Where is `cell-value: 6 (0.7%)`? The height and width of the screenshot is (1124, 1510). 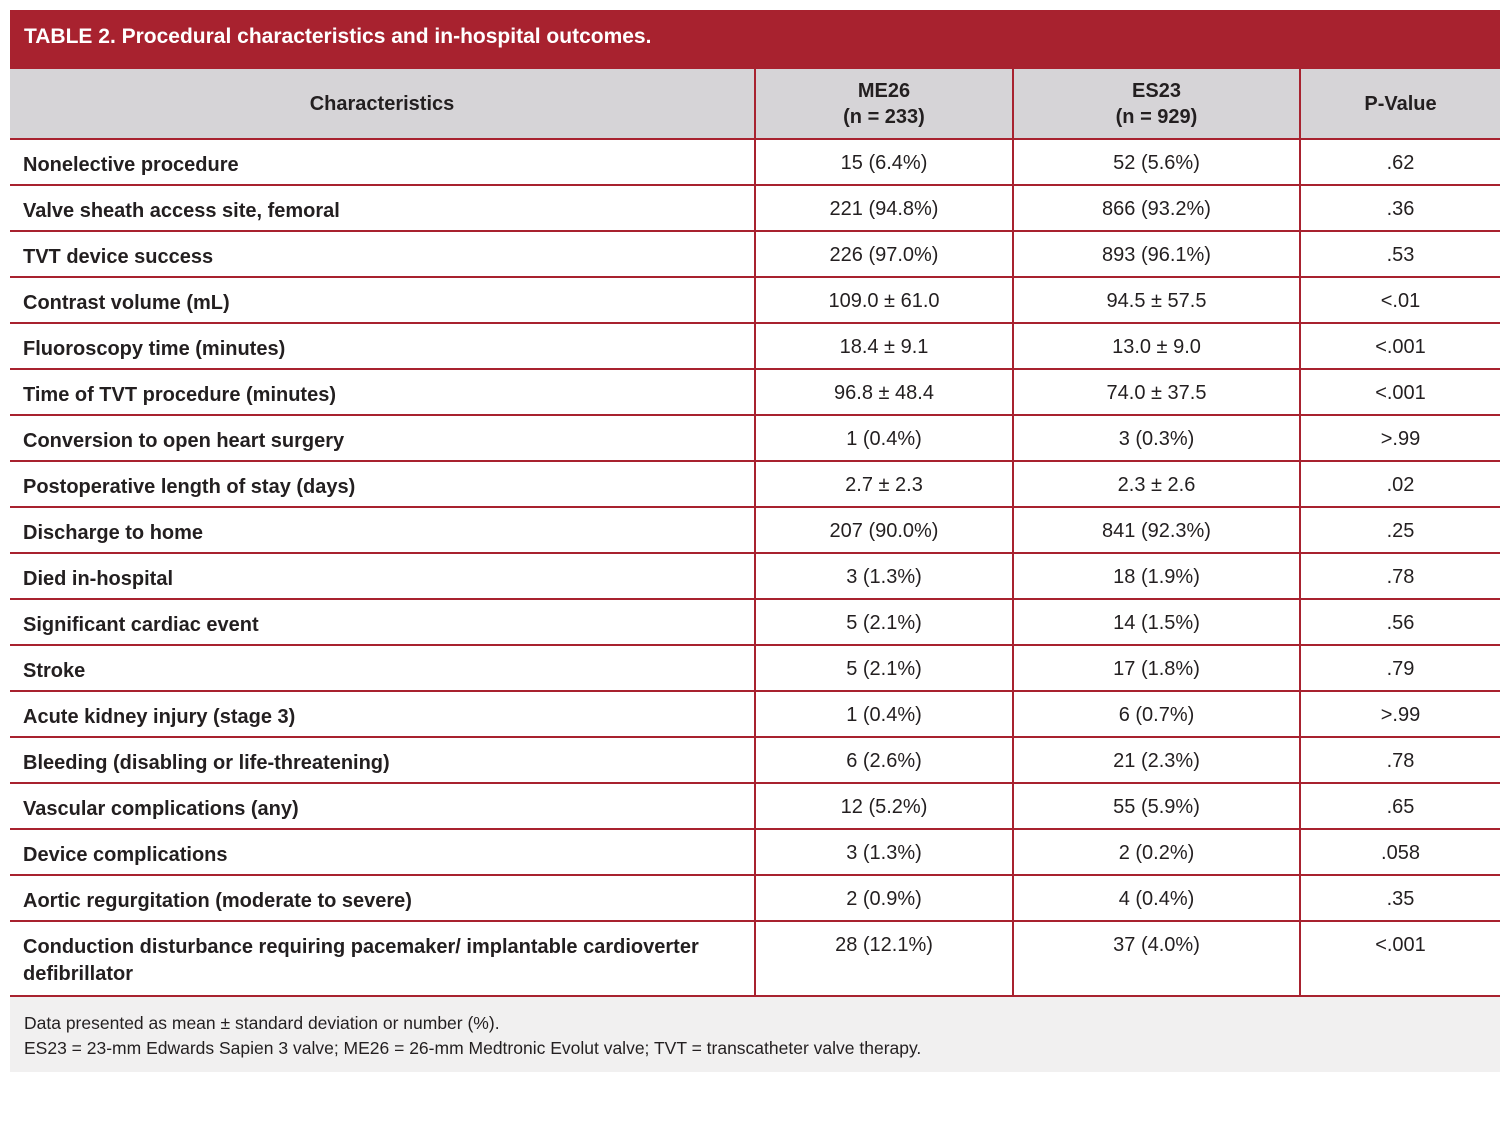 cell-value: 6 (0.7%) is located at coordinates (1156, 714).